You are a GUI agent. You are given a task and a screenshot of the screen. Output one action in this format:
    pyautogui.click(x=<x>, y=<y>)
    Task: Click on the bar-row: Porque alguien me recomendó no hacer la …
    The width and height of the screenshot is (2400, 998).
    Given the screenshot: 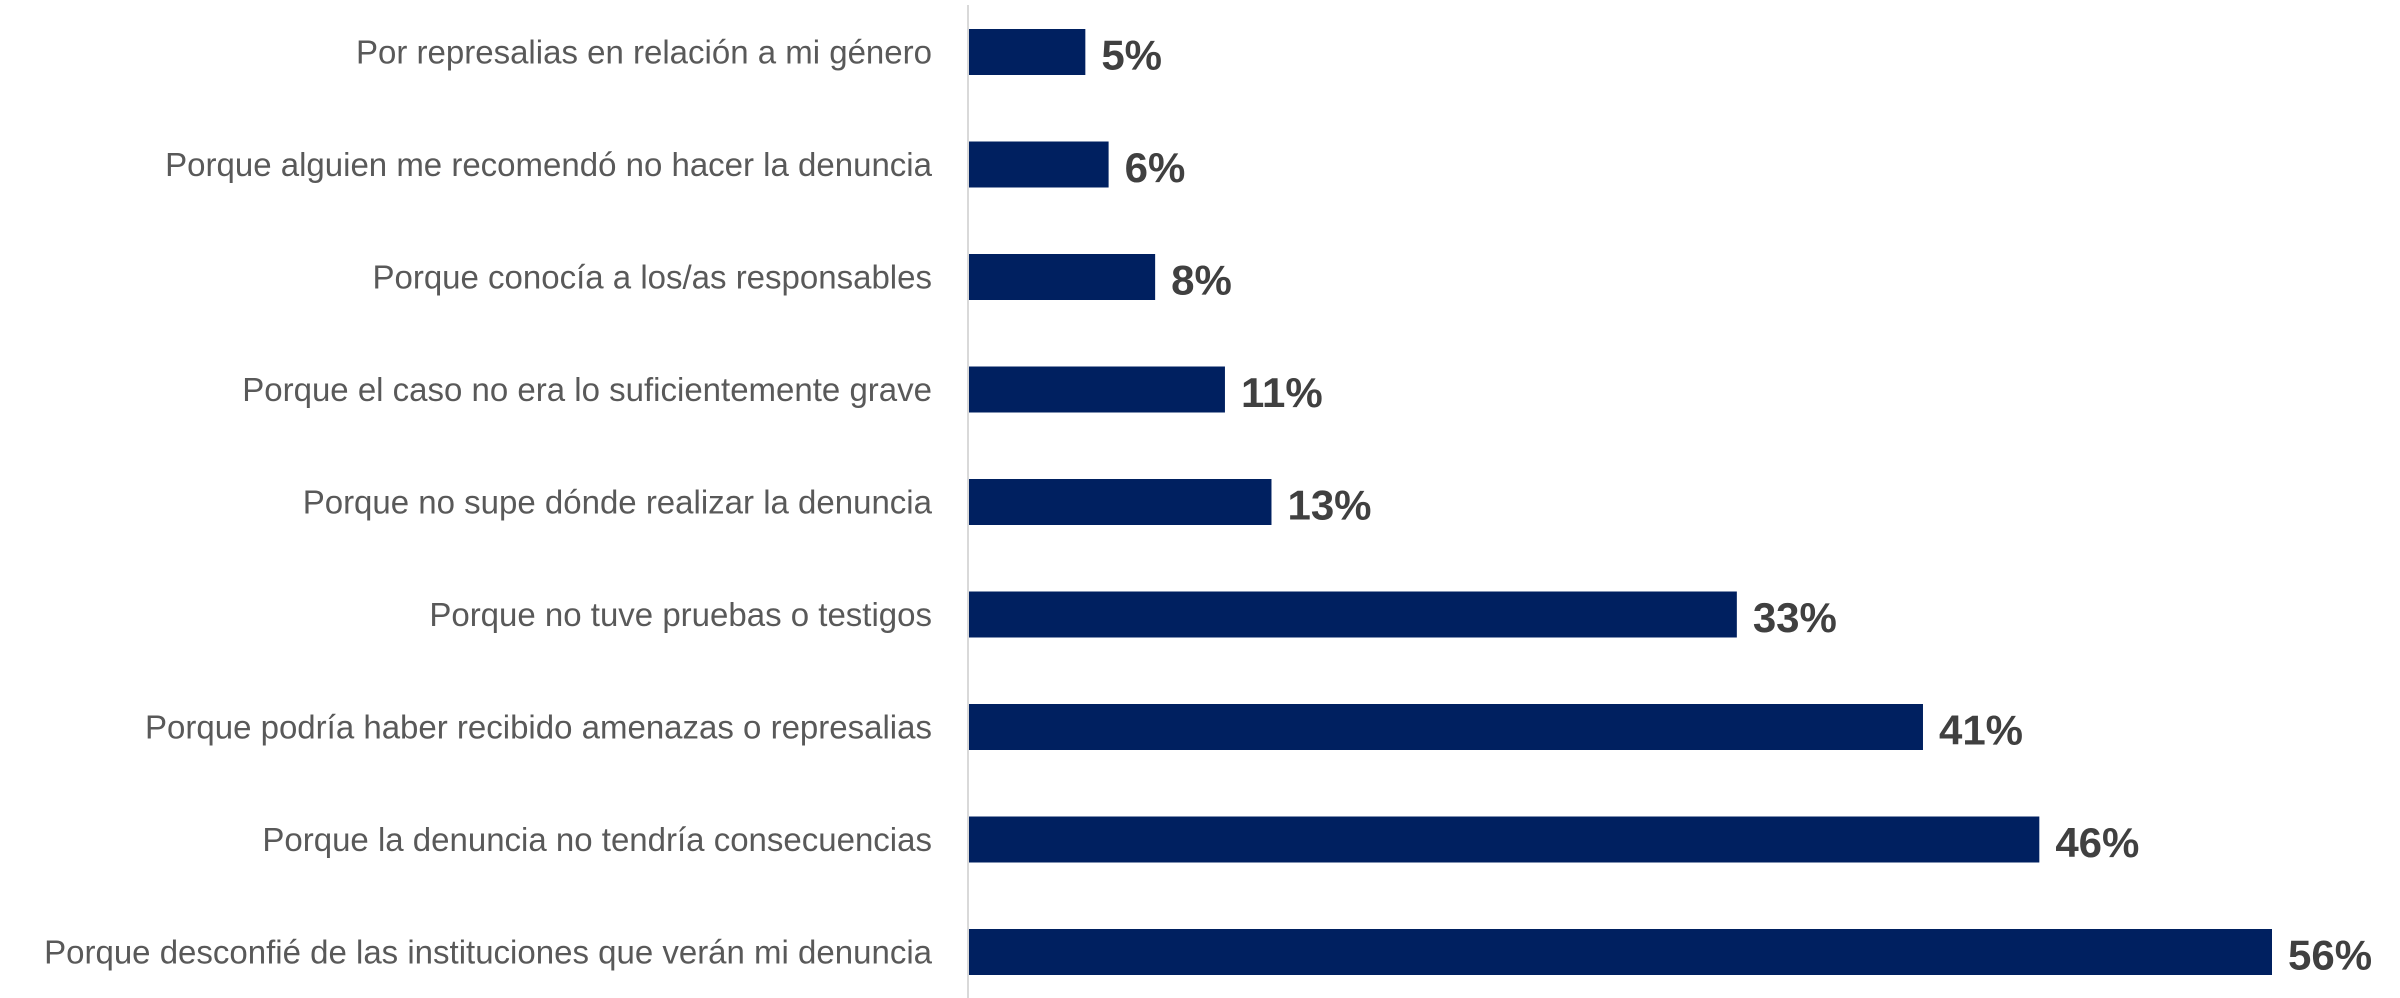 What is the action you would take?
    pyautogui.click(x=675, y=166)
    